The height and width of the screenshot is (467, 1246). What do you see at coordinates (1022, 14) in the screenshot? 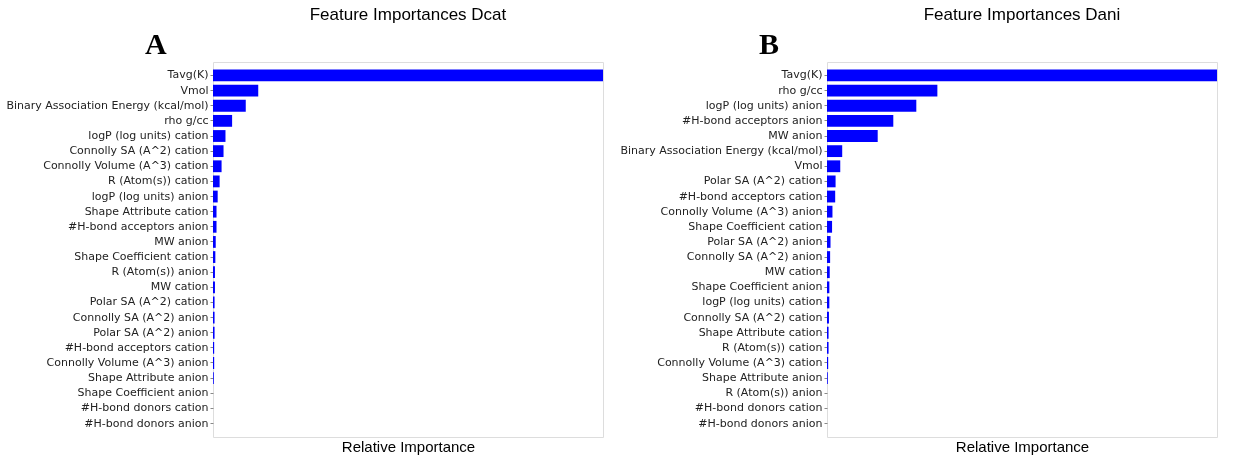
I see `chart-title: Feature Importances Dani` at bounding box center [1022, 14].